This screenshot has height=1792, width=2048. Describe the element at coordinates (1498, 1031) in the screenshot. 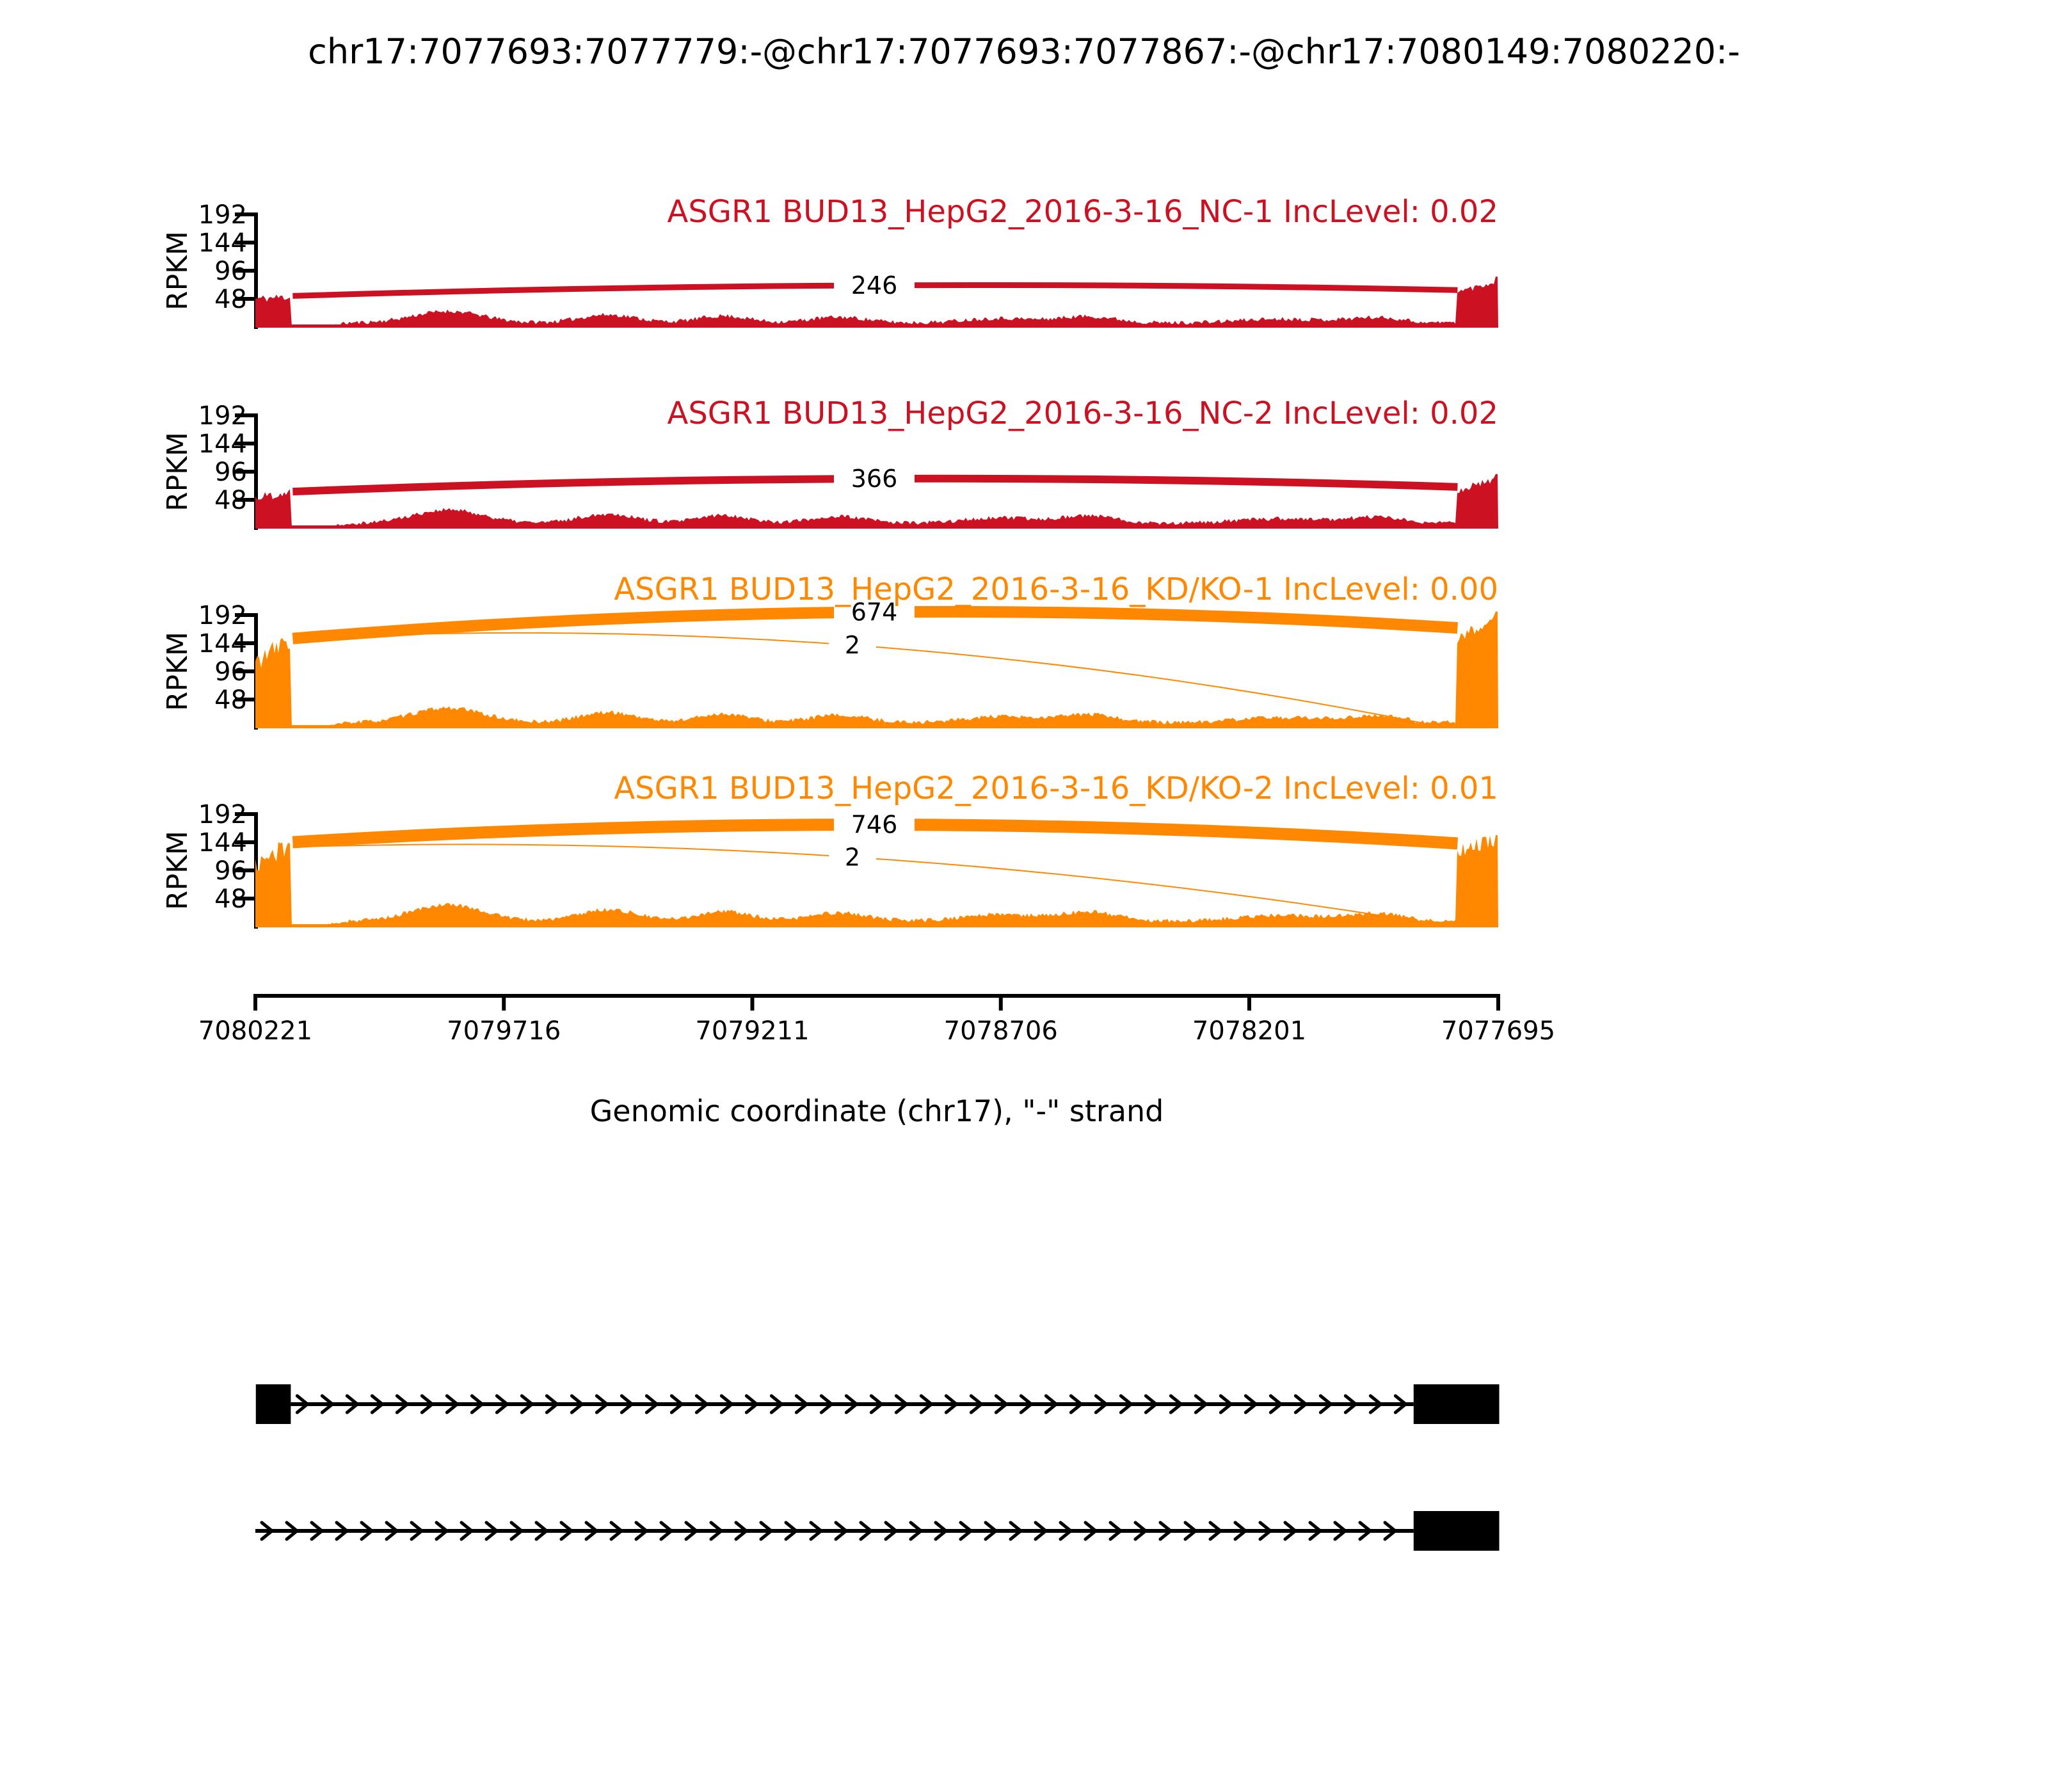

I see `x-axis-tick-label: 7077695` at that location.